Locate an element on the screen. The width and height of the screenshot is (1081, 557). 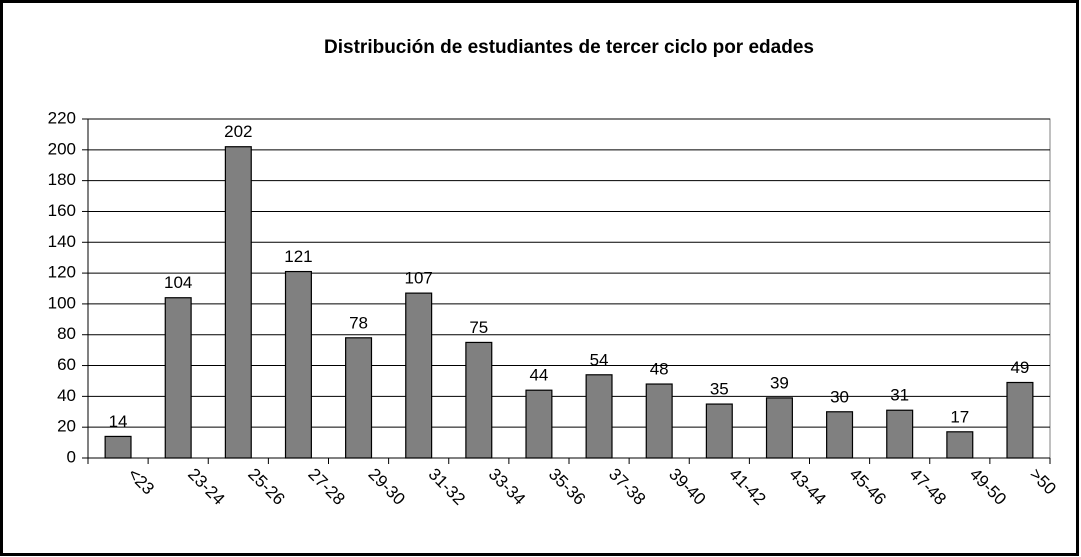
y-tick-label: 120 is located at coordinates (62, 272).